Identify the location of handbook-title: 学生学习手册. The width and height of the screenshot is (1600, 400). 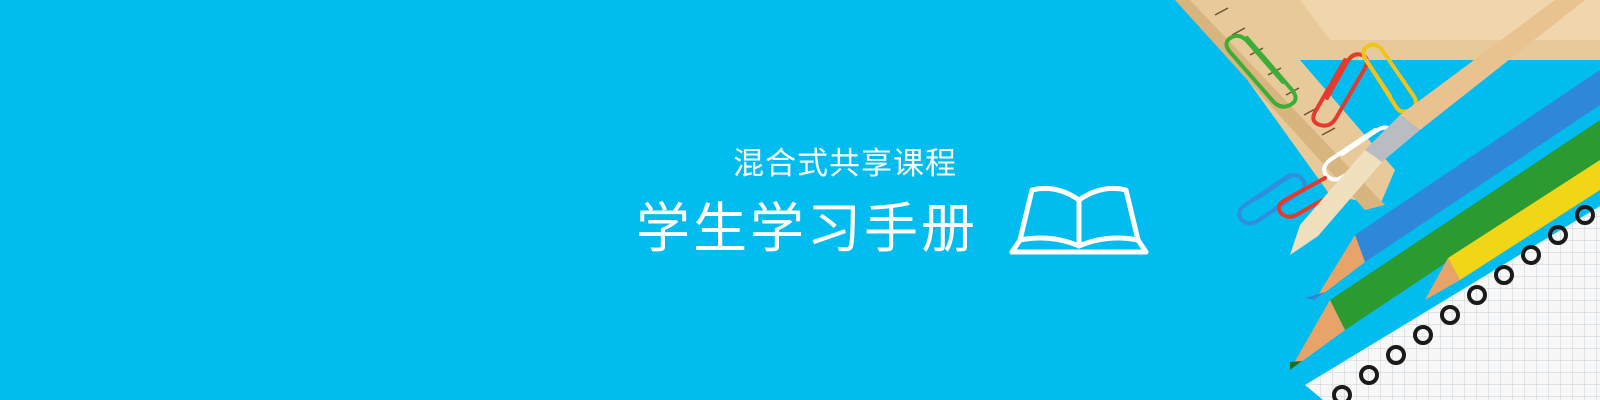
(807, 228).